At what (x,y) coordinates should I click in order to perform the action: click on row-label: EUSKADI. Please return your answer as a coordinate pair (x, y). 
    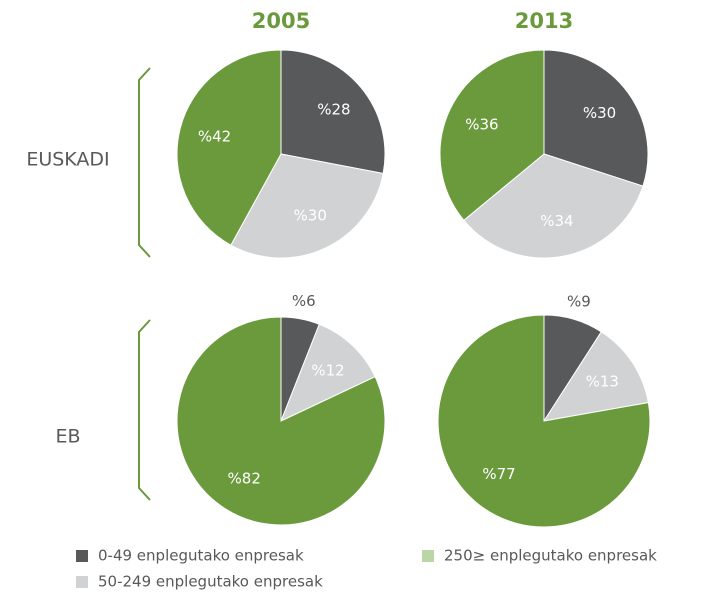
    Looking at the image, I should click on (67, 160).